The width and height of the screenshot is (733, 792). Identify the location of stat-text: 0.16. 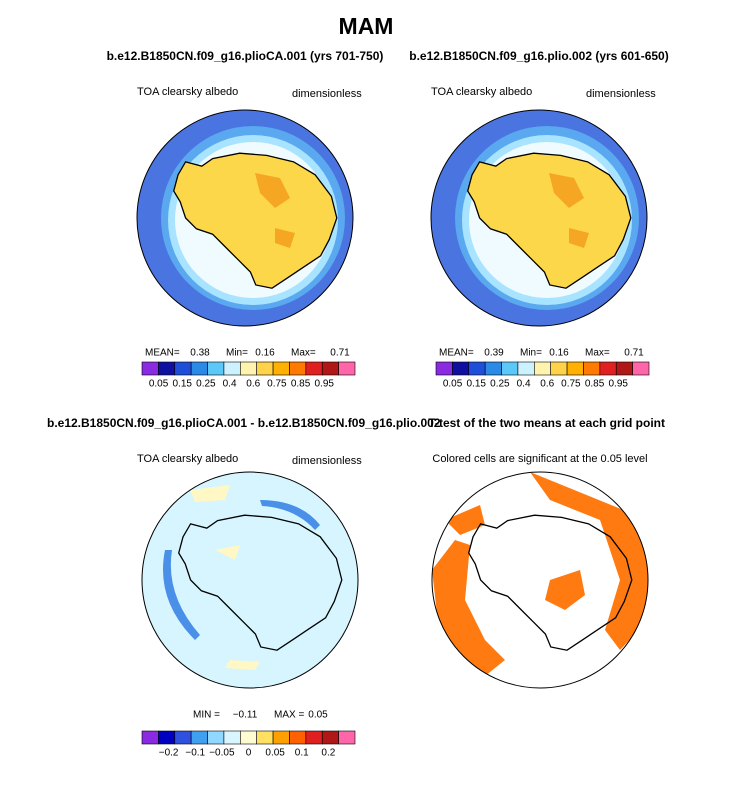
(559, 353).